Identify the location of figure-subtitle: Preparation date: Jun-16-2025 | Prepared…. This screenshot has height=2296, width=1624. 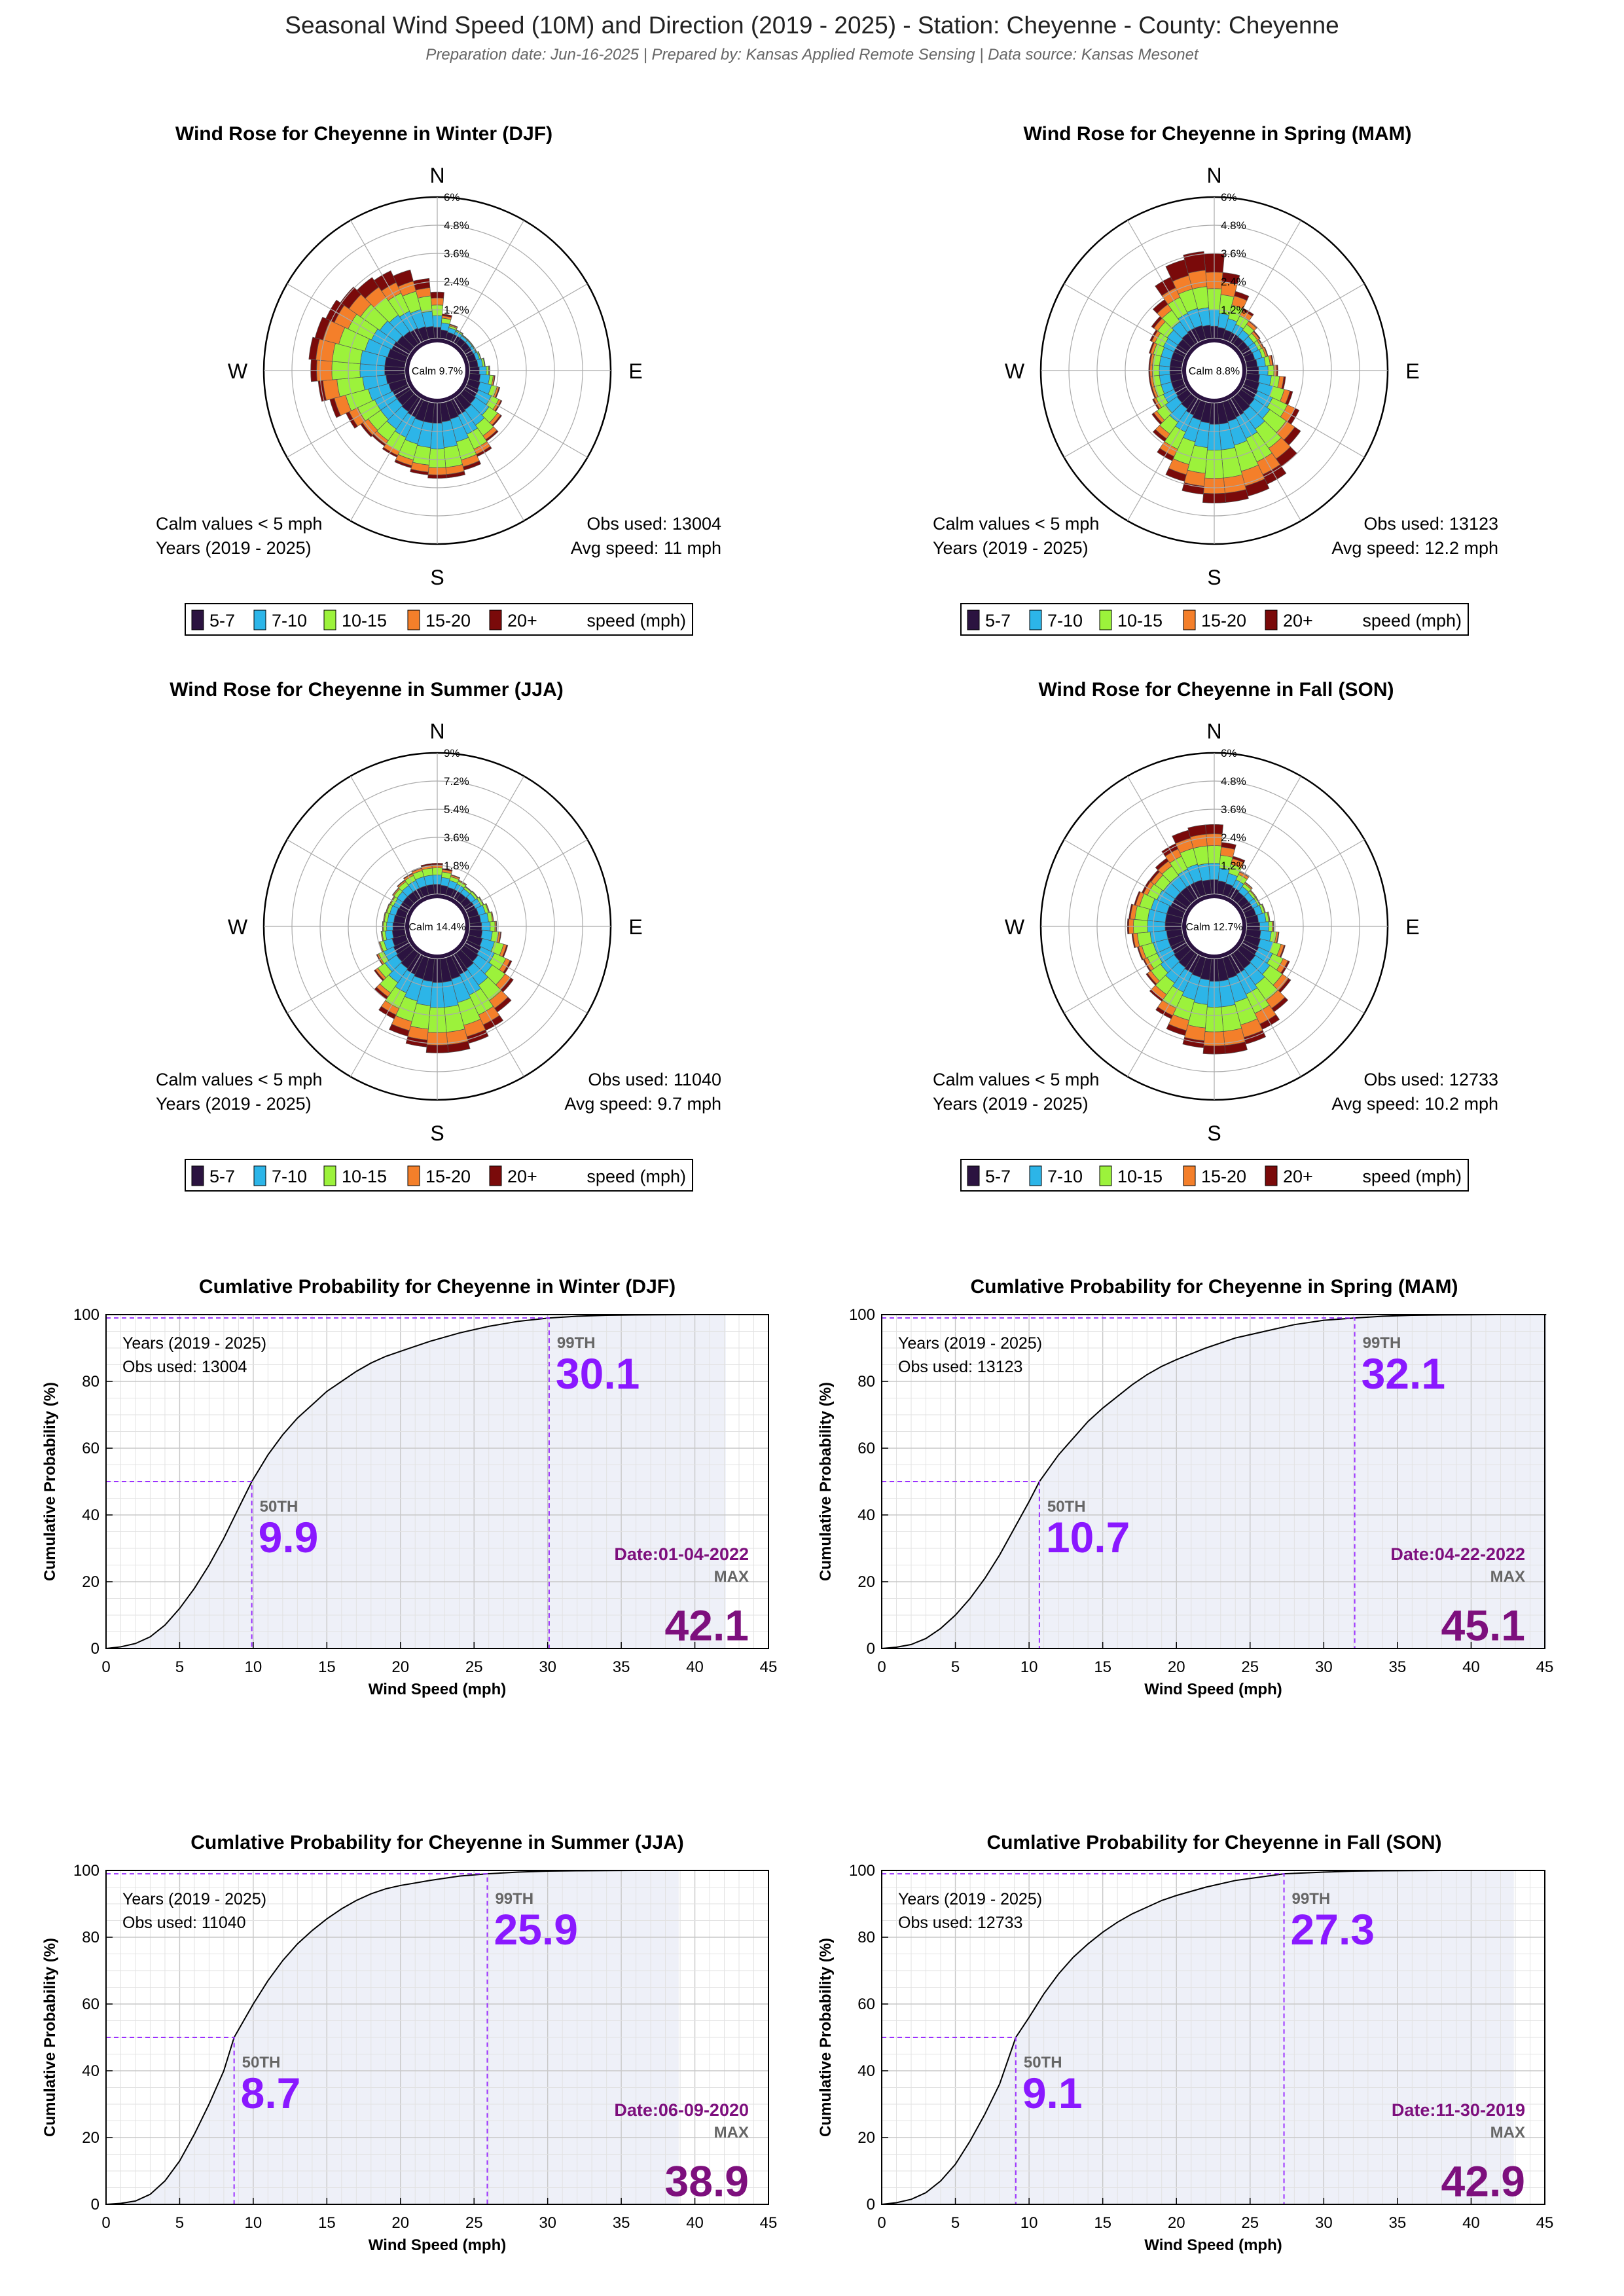
(812, 55).